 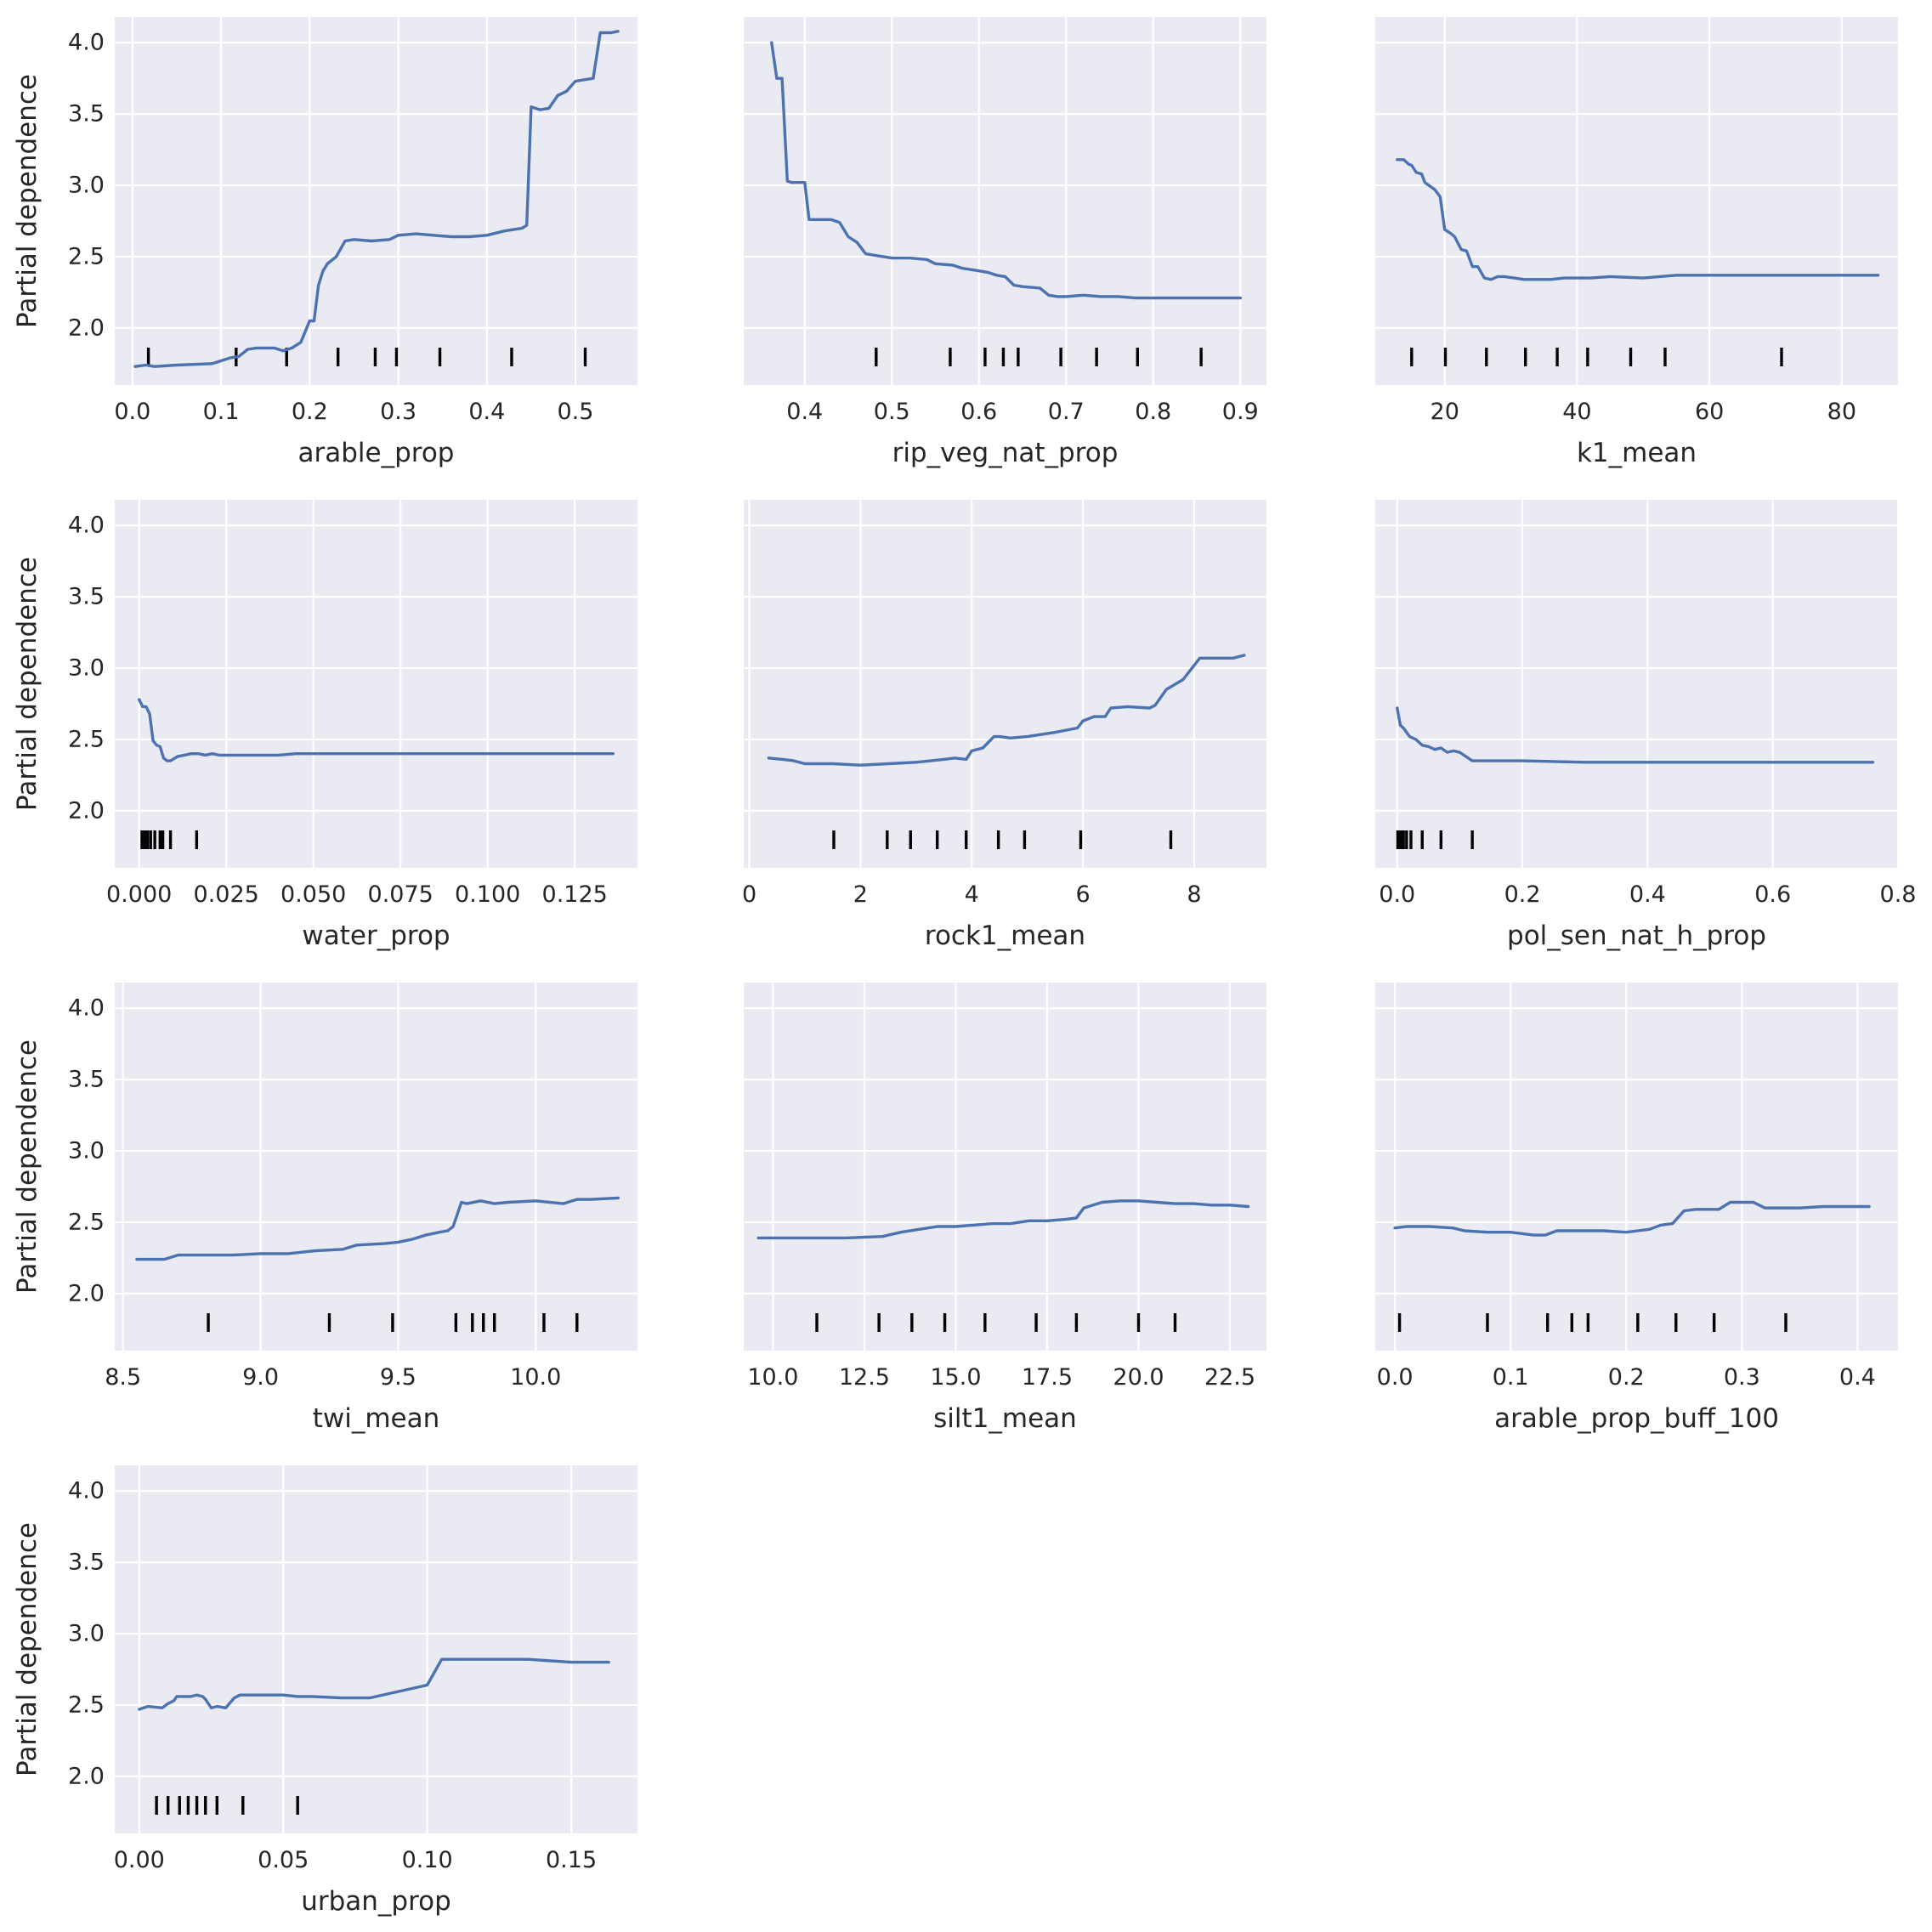 I want to click on x-tick-label: 40, so click(x=1576, y=412).